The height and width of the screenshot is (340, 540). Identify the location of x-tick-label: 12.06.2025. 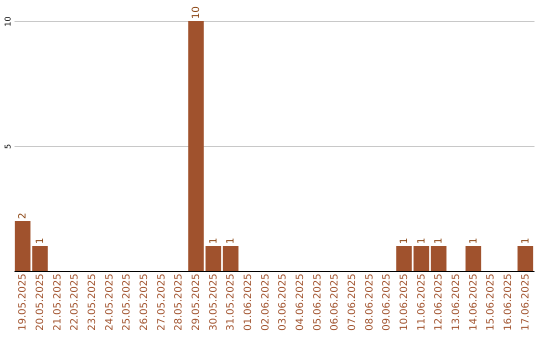
(439, 302).